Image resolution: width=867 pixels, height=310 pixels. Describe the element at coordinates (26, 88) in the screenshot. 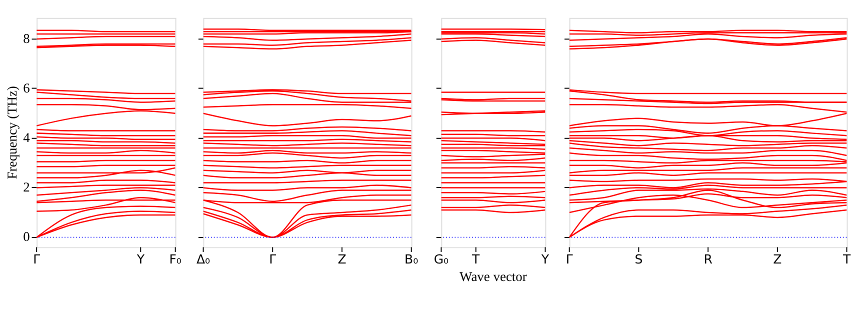

I see `y-tick-label: 6` at that location.